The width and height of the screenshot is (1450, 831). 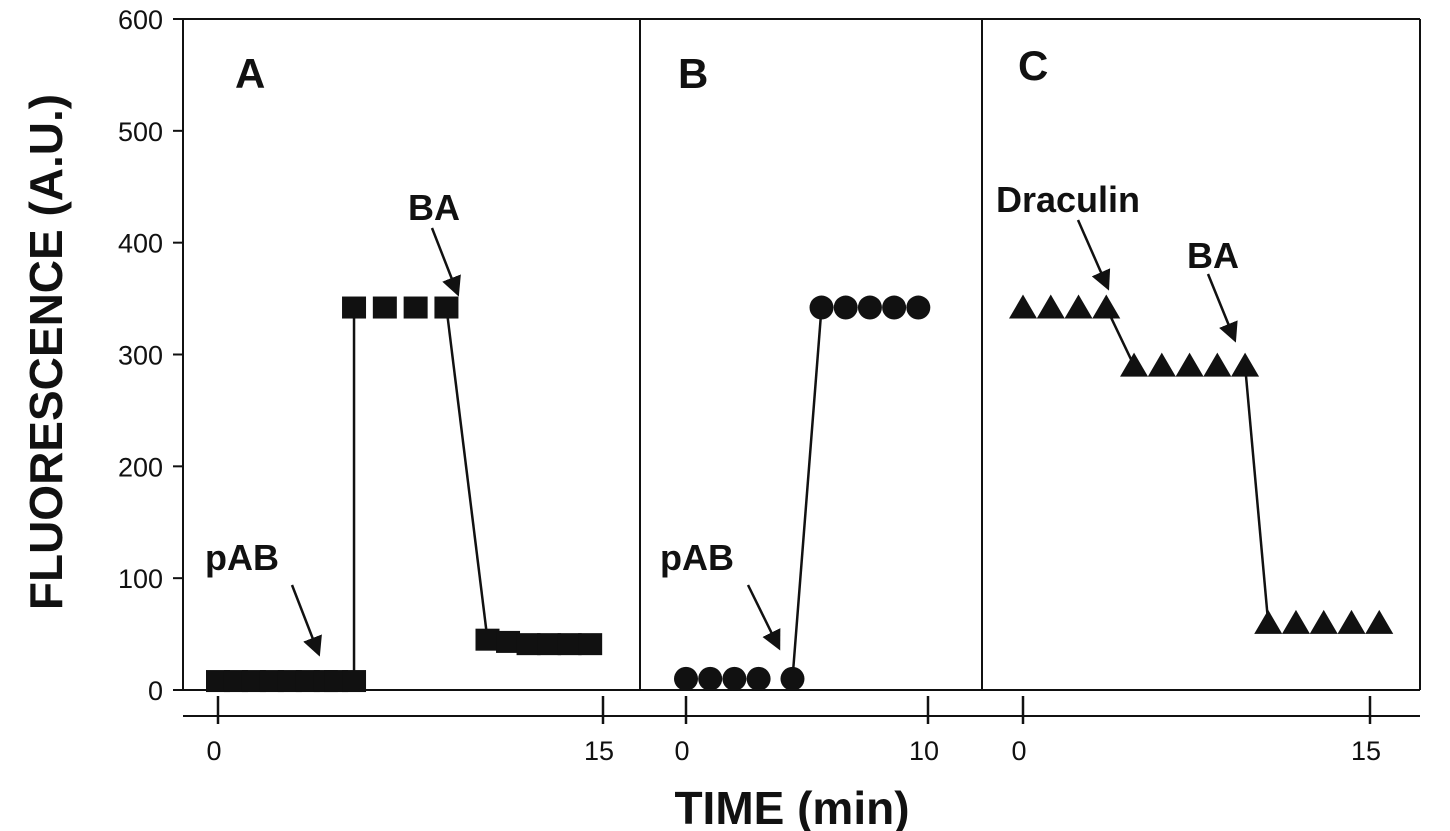 What do you see at coordinates (155, 691) in the screenshot?
I see `y-tick-label: 0` at bounding box center [155, 691].